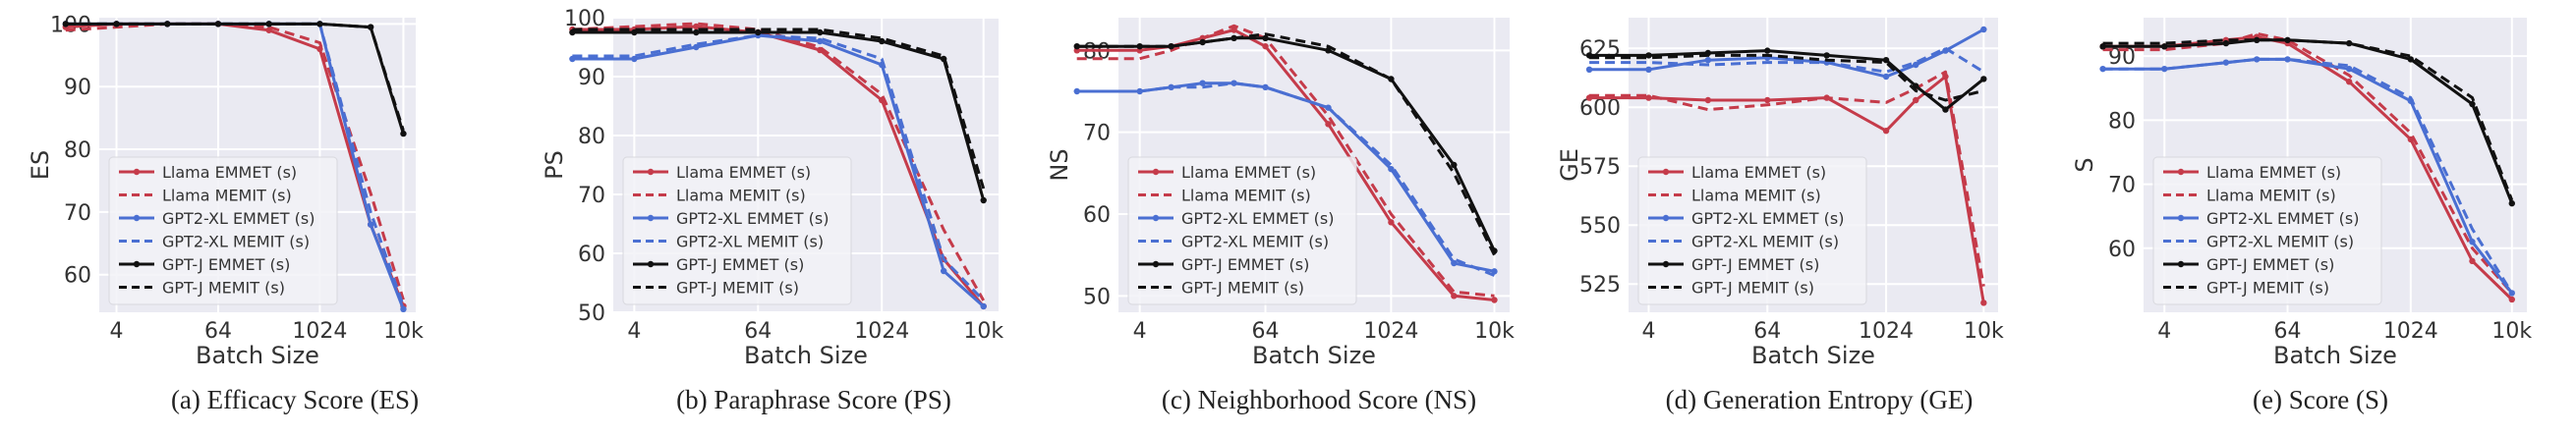 The width and height of the screenshot is (2576, 436). Describe the element at coordinates (1600, 226) in the screenshot. I see `y-tick-label: 550` at that location.